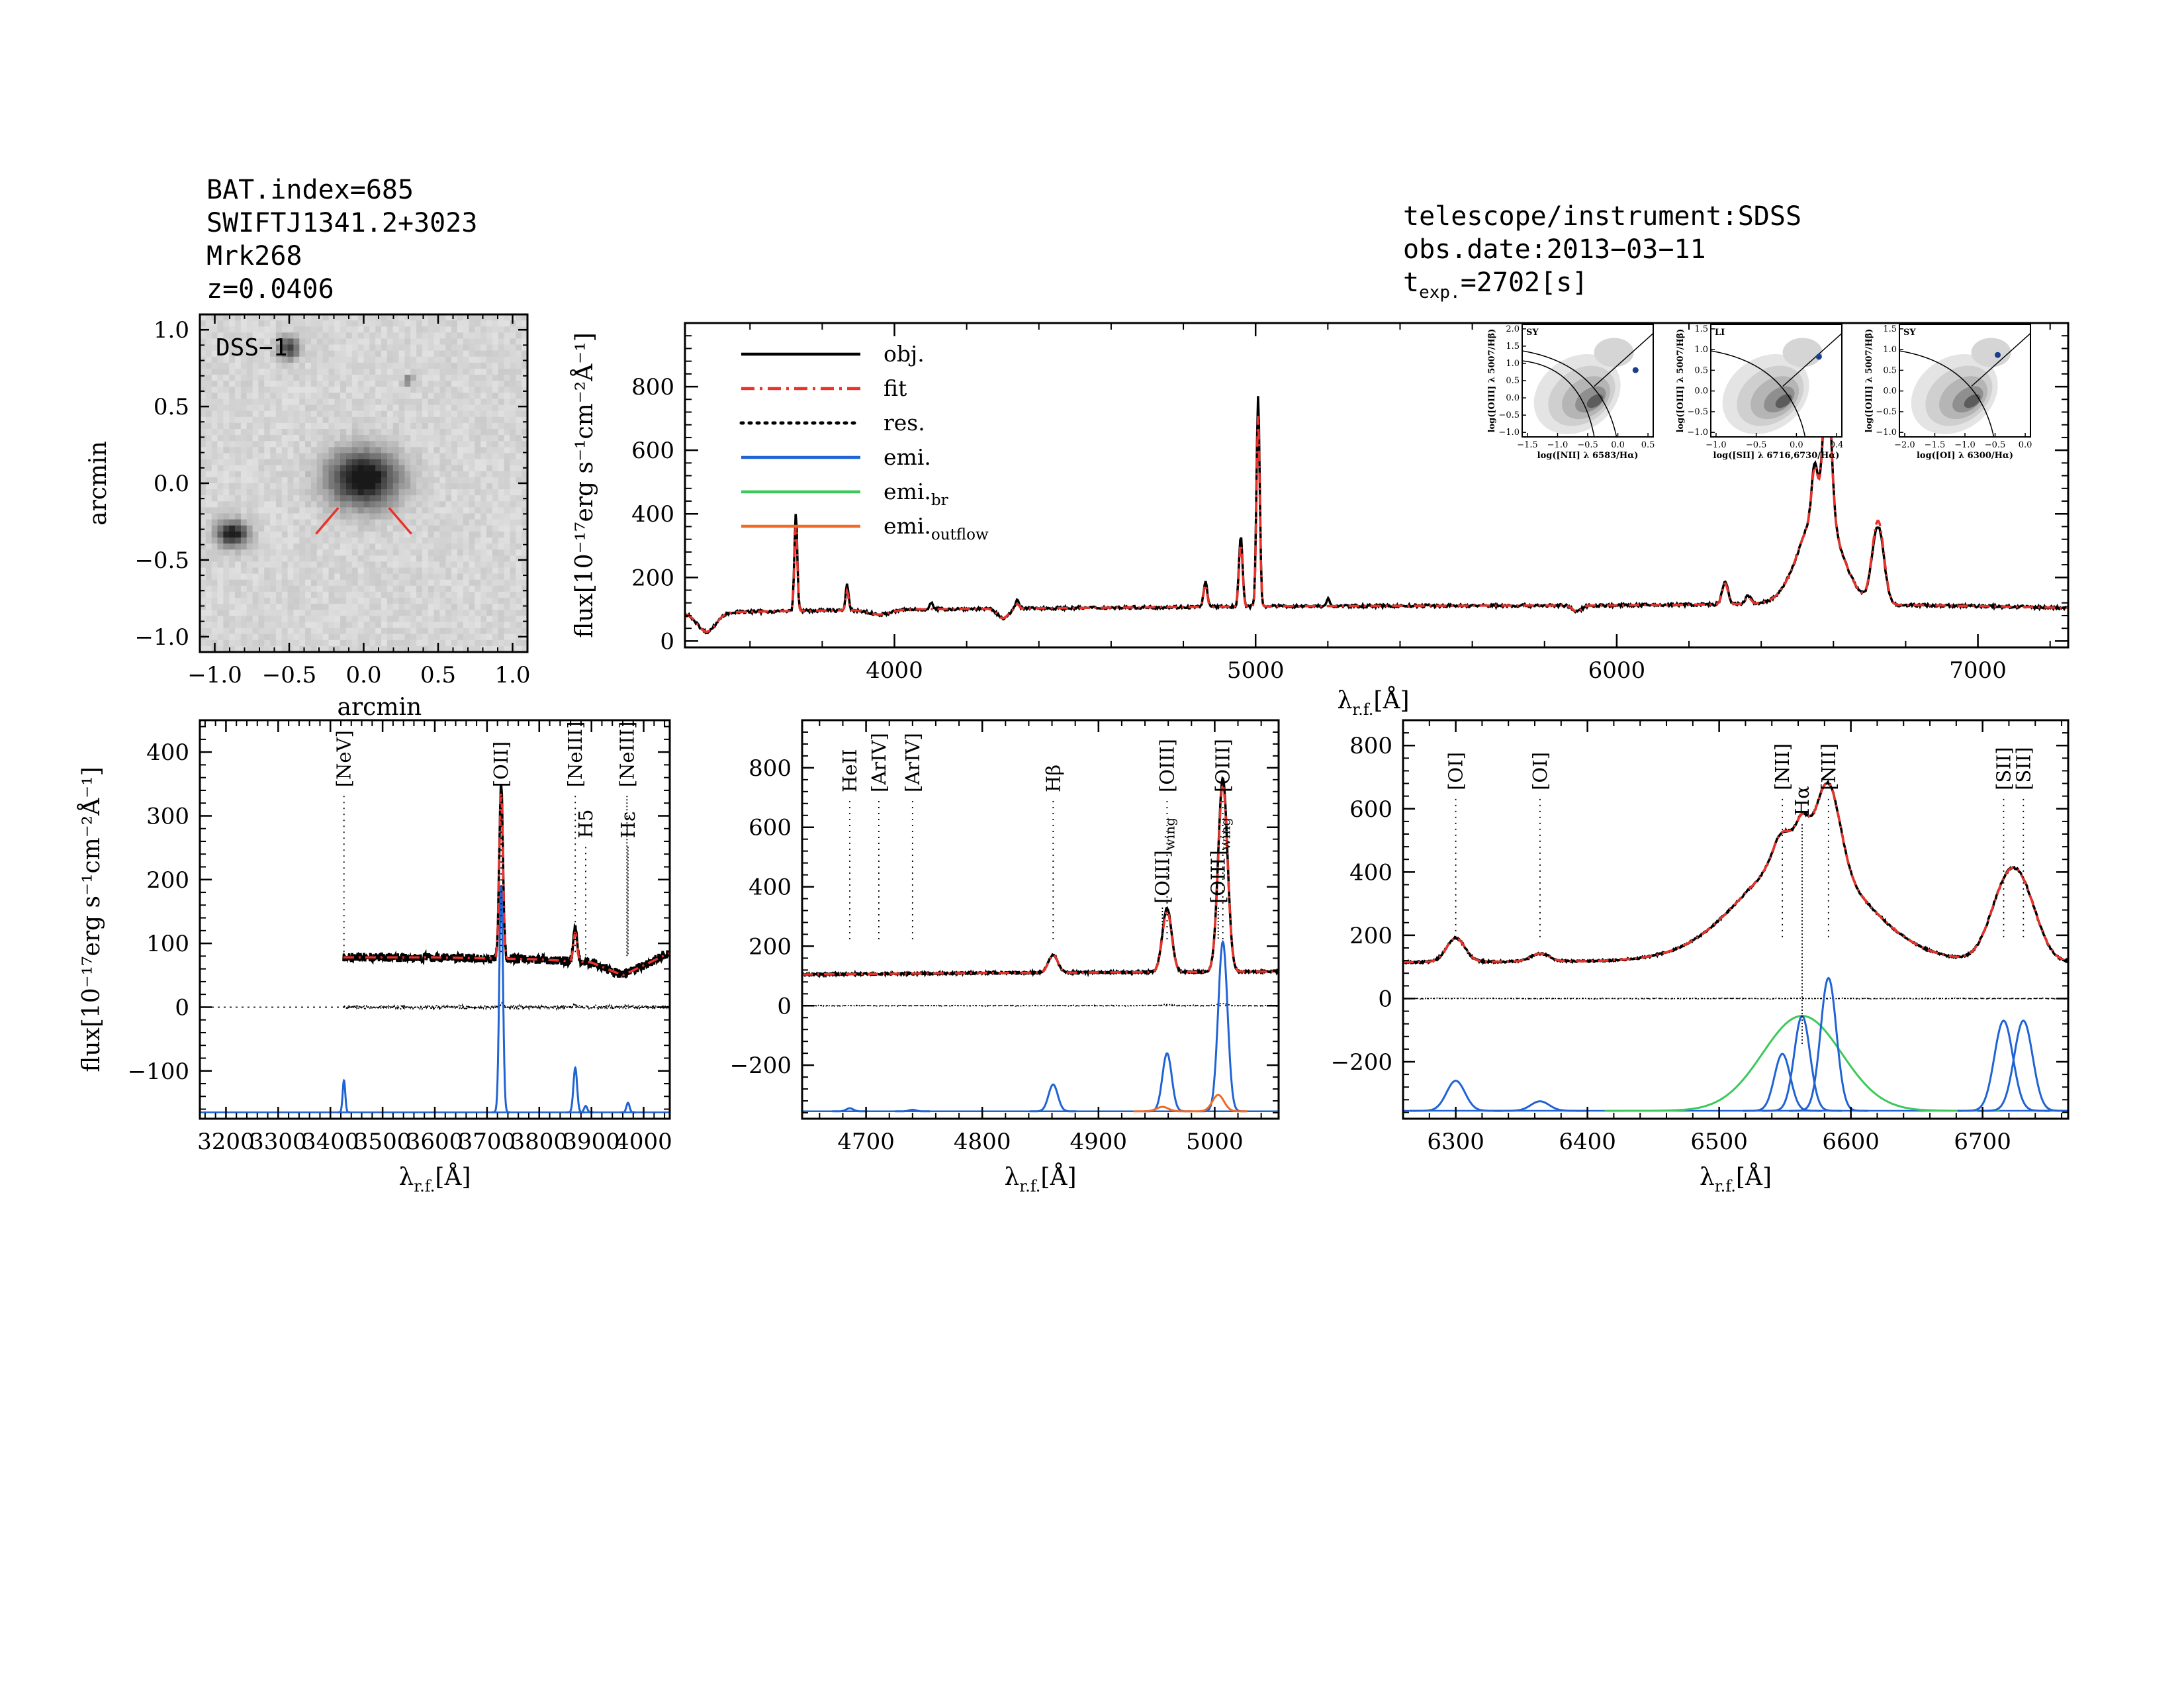 The image size is (2184, 1688). What do you see at coordinates (785, 1006) in the screenshot?
I see `y-tick-label: 0` at bounding box center [785, 1006].